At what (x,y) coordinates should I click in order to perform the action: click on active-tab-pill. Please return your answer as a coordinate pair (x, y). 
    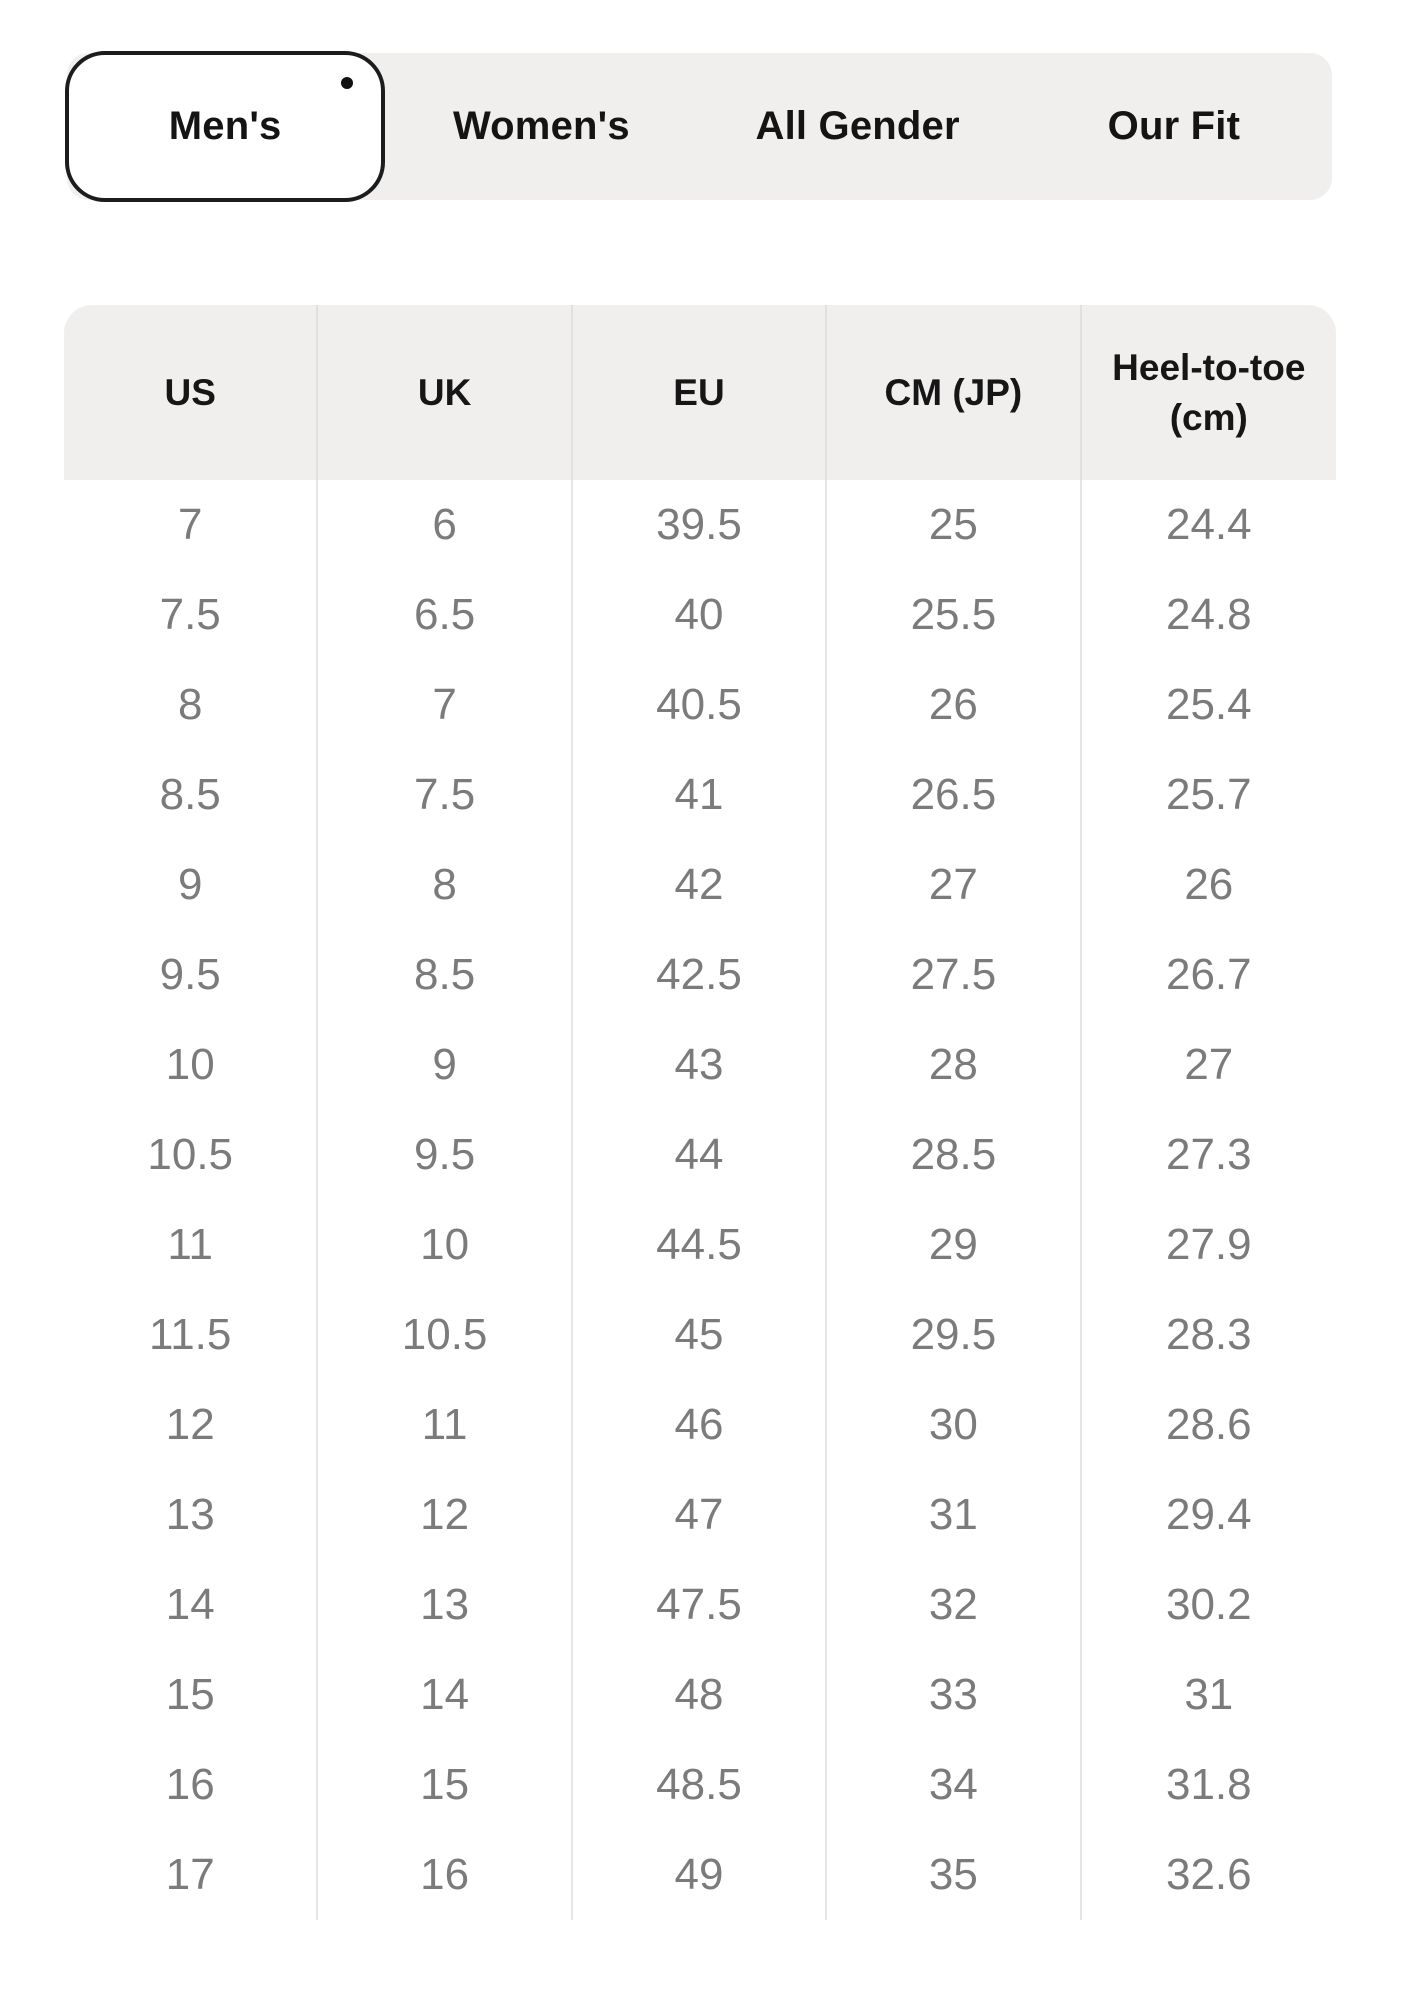
    Looking at the image, I should click on (225, 126).